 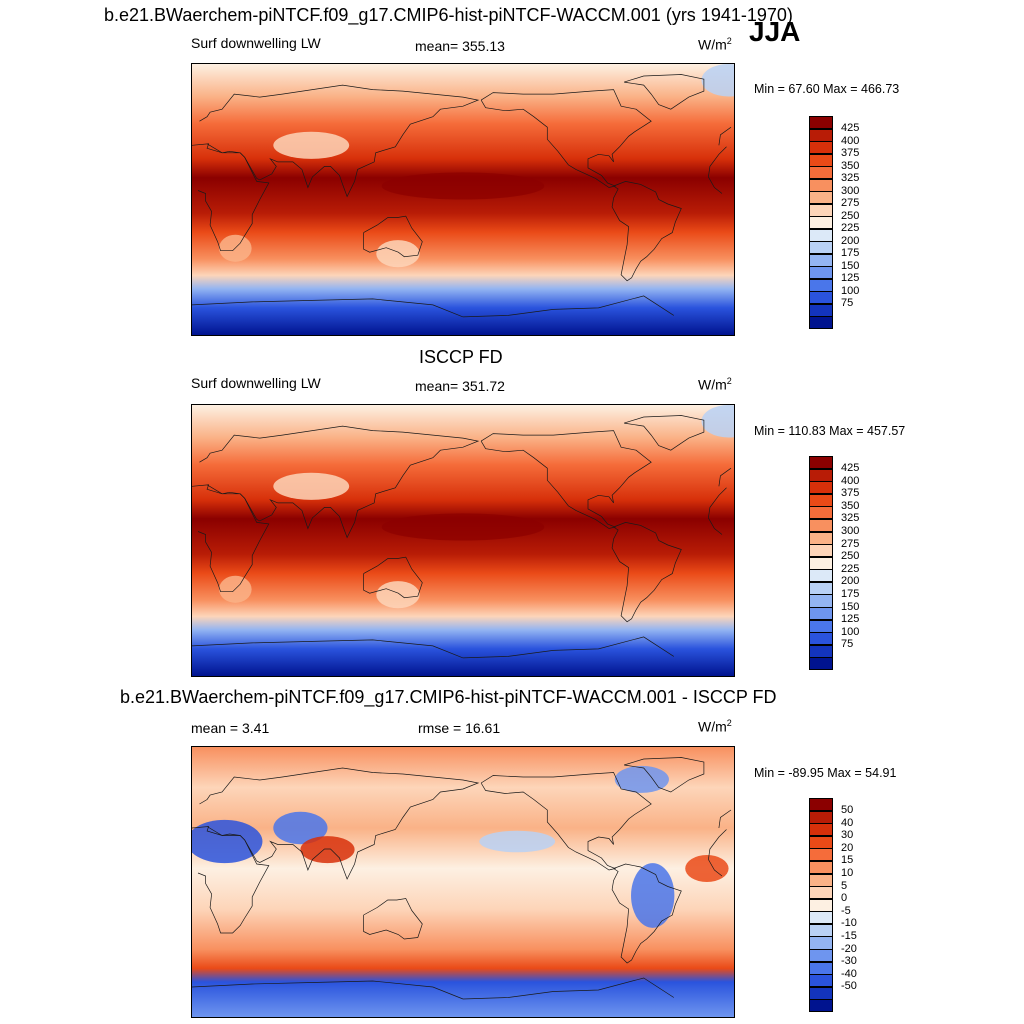 What do you see at coordinates (850, 190) in the screenshot?
I see `panel1-colorbar-tick-label: 300` at bounding box center [850, 190].